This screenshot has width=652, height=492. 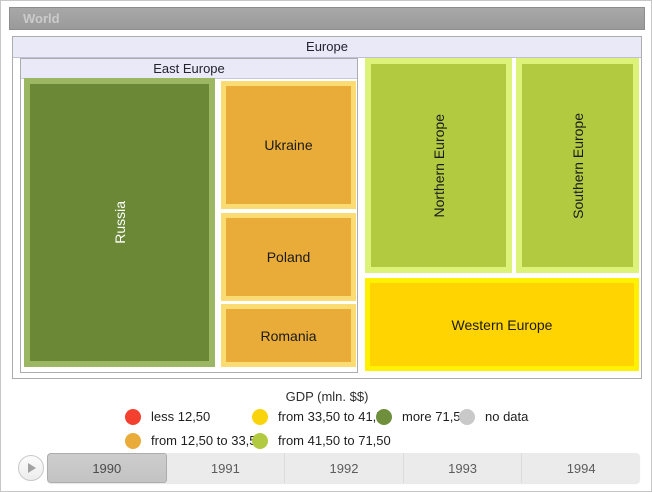 I want to click on tile-label: Northern Europe, so click(x=438, y=165).